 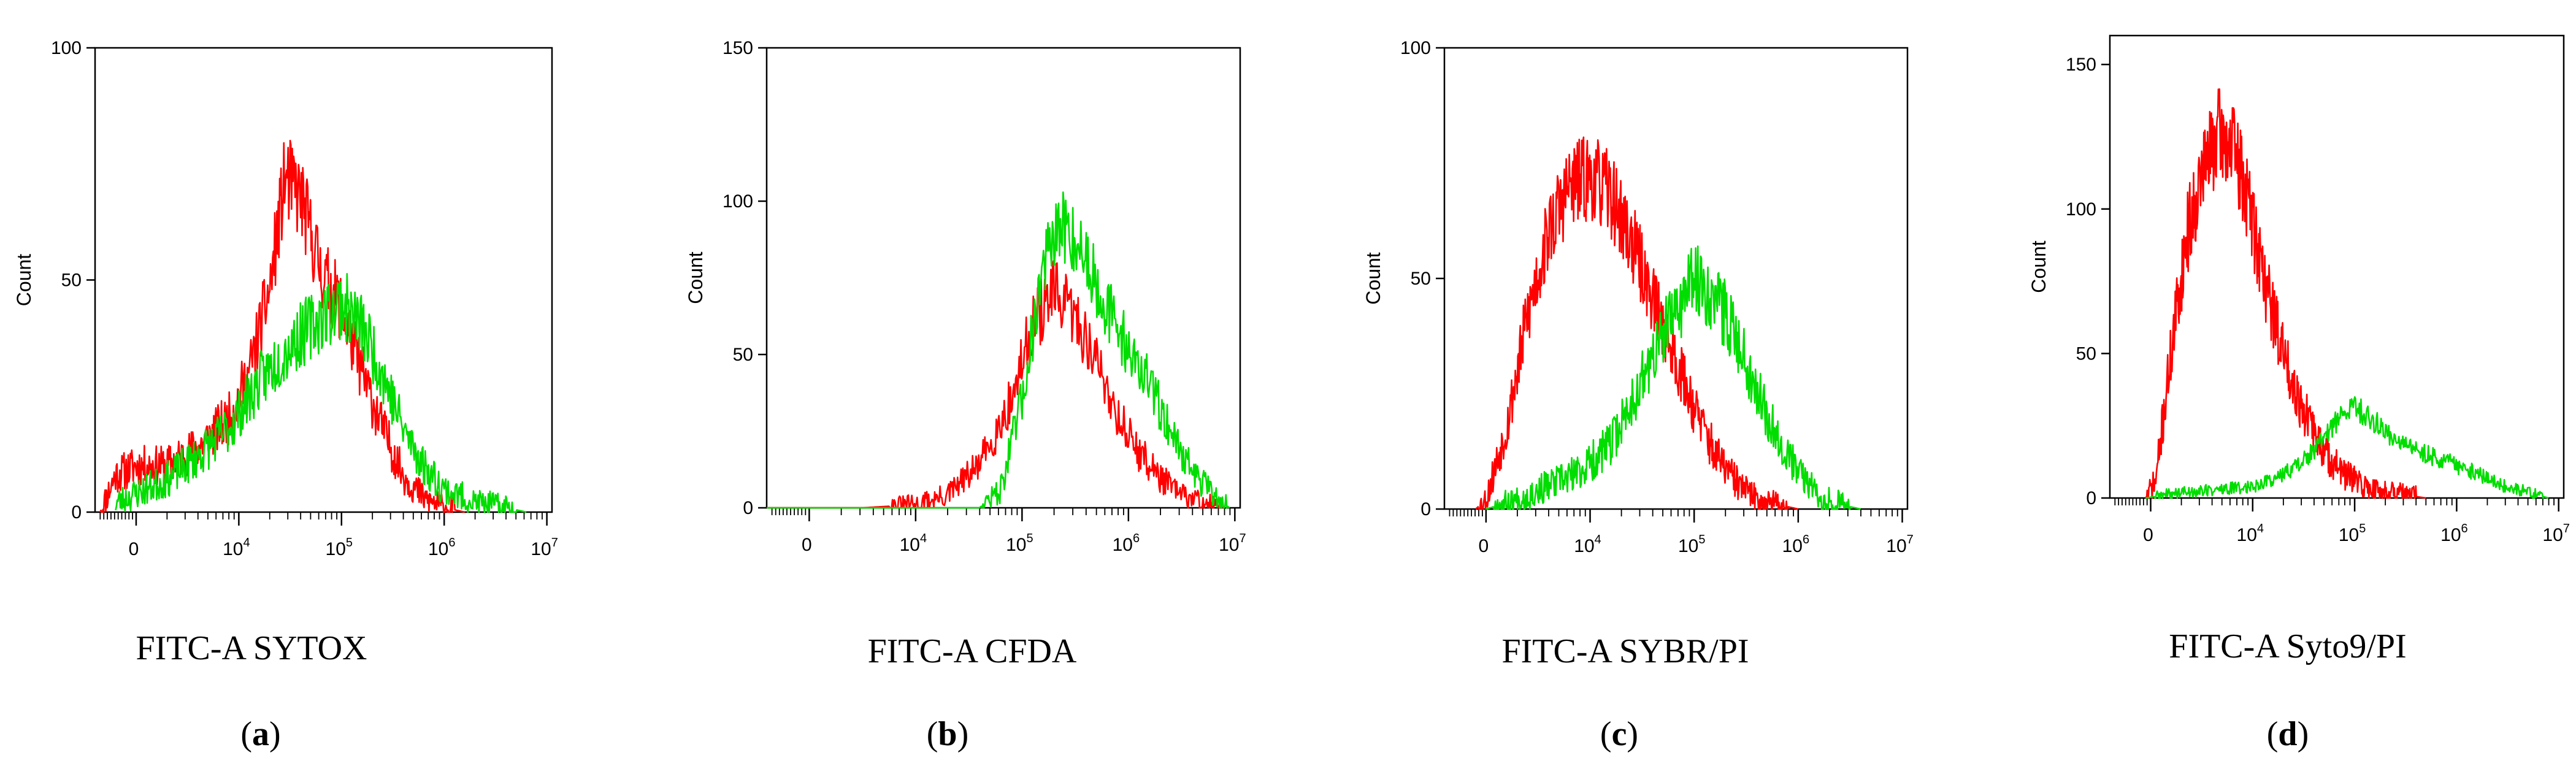 I want to click on y-tick-label-b: 50, so click(x=743, y=355).